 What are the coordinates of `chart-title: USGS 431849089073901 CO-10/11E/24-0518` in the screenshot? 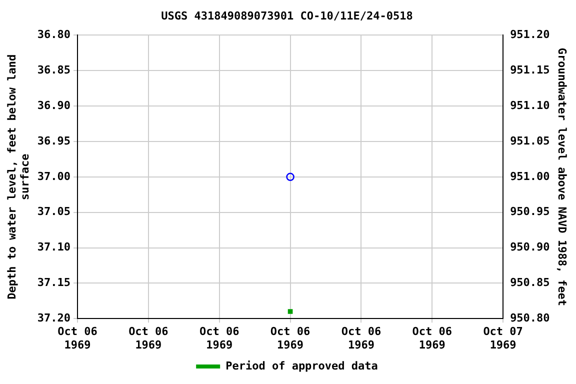 It's located at (287, 15).